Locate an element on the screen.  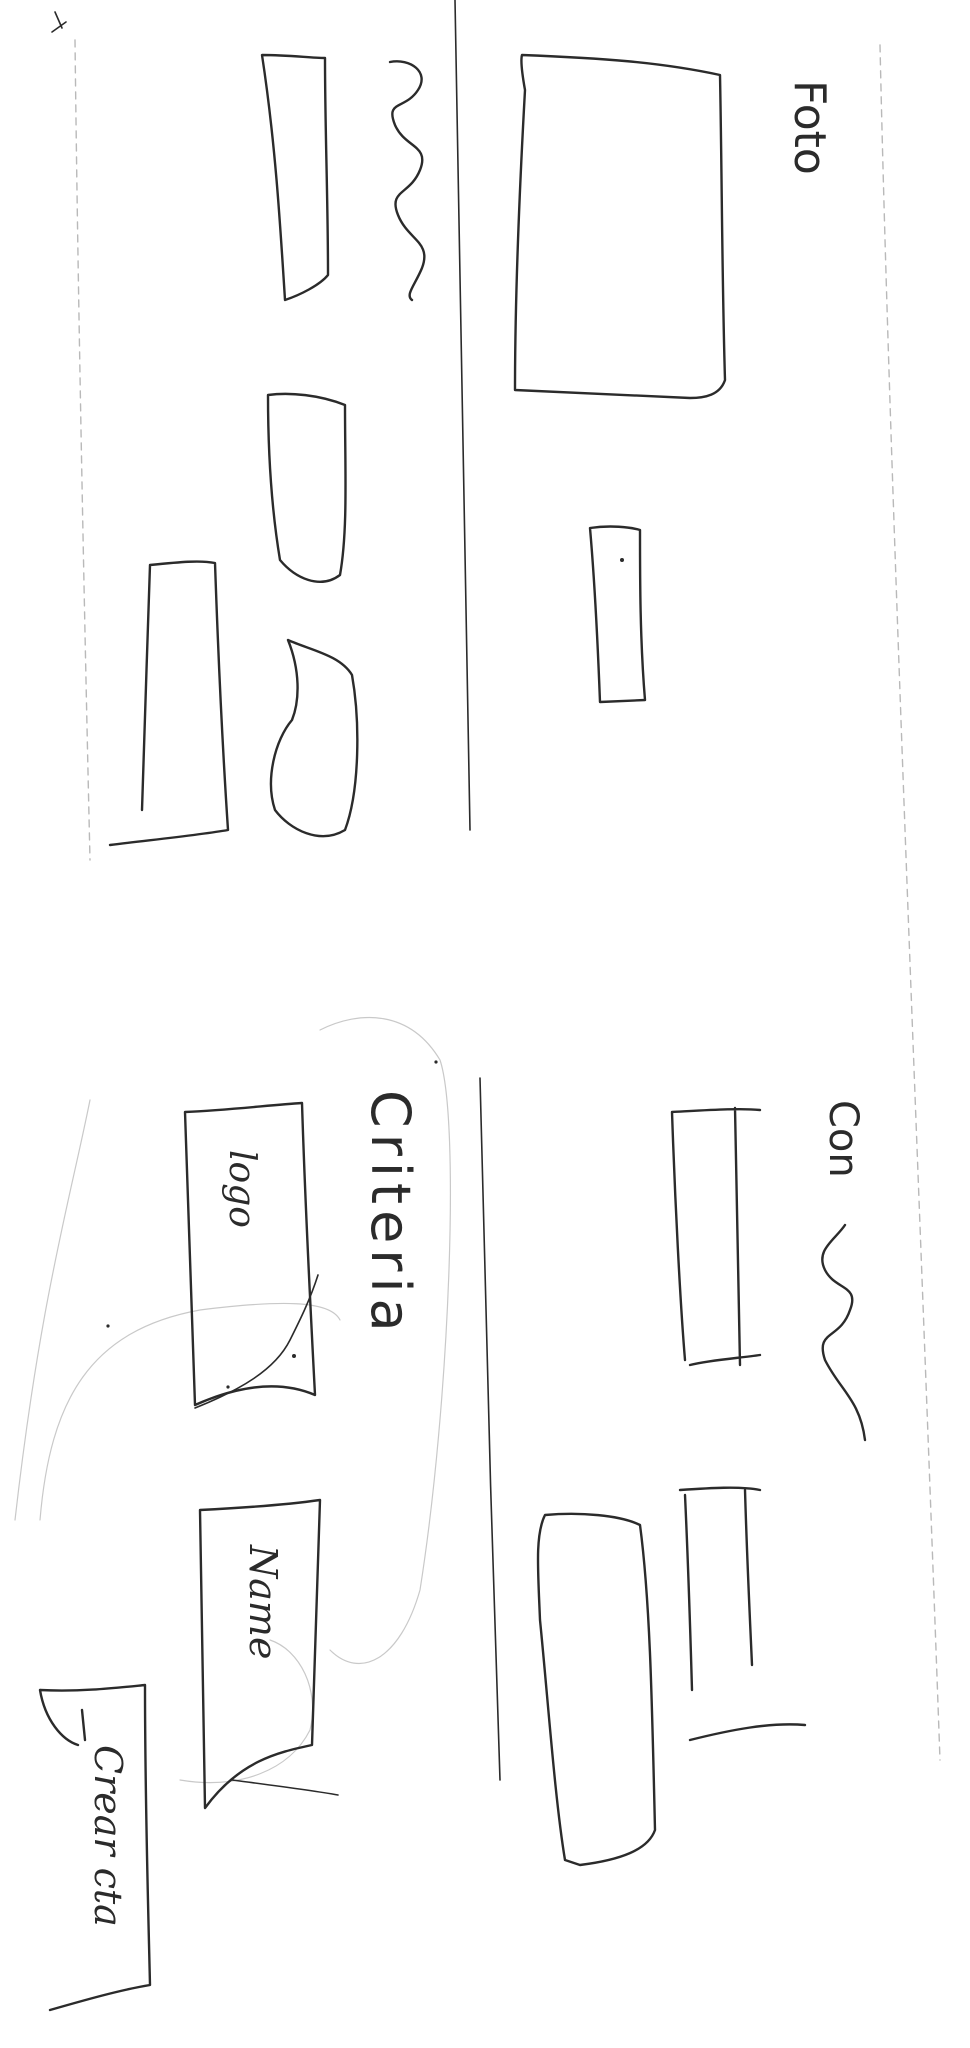
criteria-loop is located at coordinates (385, 1340).